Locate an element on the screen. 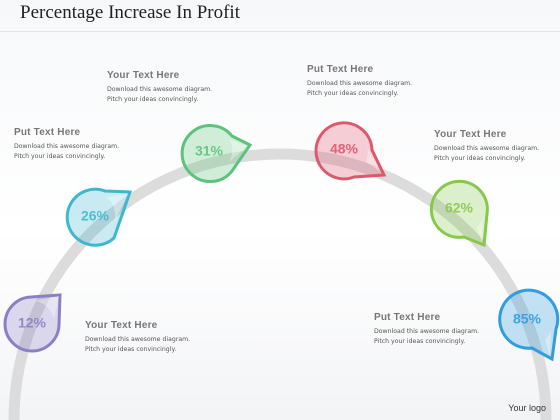 Image resolution: width=560 pixels, height=420 pixels. marker-26: 26% is located at coordinates (99, 217).